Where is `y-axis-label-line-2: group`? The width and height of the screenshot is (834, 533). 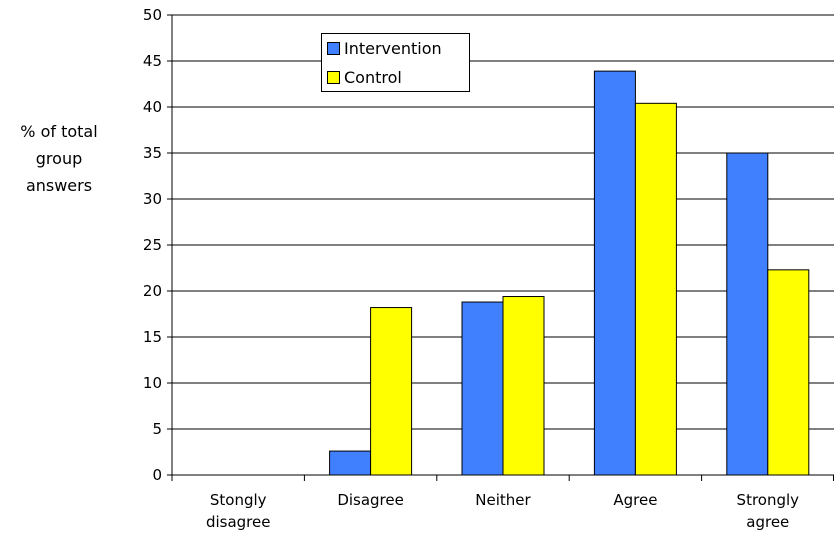
y-axis-label-line-2: group is located at coordinates (59, 158).